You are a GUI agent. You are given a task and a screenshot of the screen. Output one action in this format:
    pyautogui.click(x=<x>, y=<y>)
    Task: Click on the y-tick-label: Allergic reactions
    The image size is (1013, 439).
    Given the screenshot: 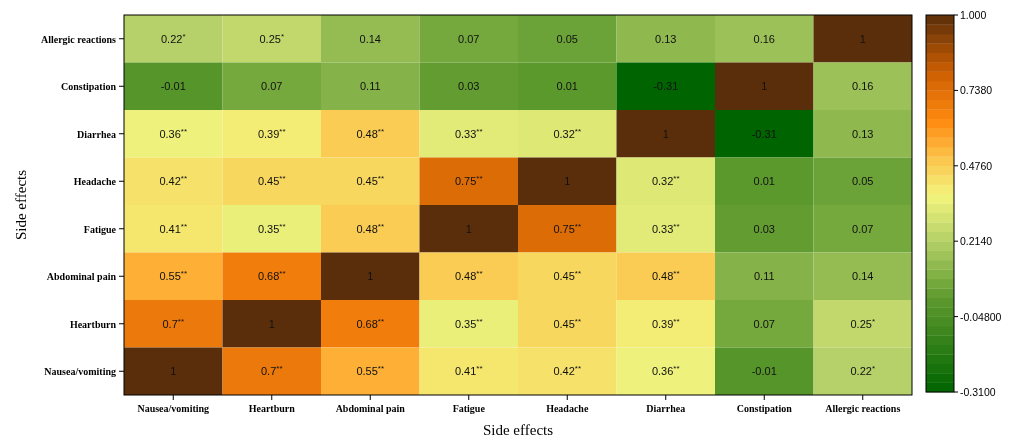 What is the action you would take?
    pyautogui.click(x=78, y=39)
    